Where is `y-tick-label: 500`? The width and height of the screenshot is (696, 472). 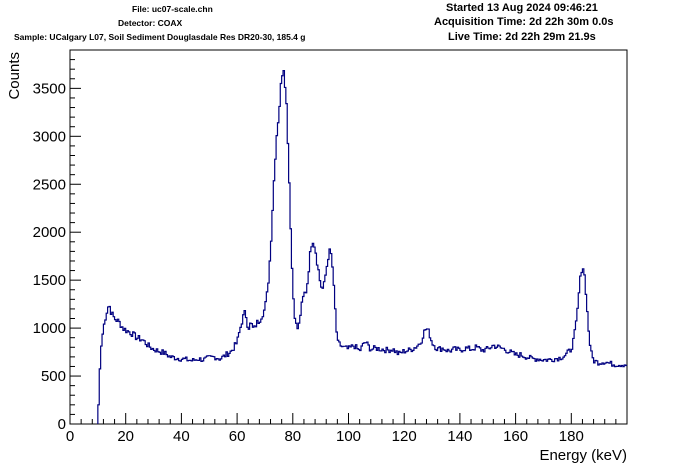
y-tick-label: 500 is located at coordinates (53, 376).